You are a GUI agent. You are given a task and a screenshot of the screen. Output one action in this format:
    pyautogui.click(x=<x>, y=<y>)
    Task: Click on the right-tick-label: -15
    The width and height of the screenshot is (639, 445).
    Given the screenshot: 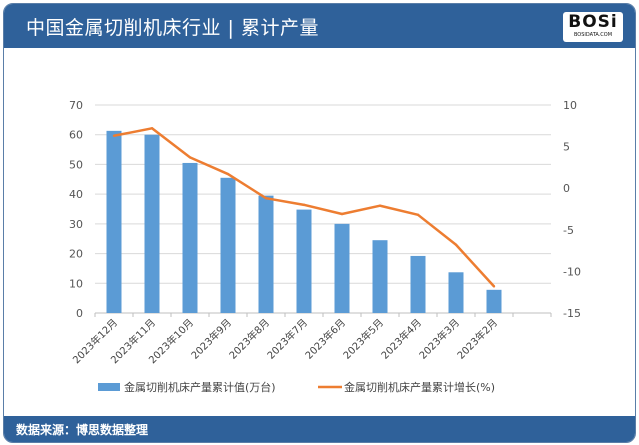 What is the action you would take?
    pyautogui.click(x=572, y=313)
    